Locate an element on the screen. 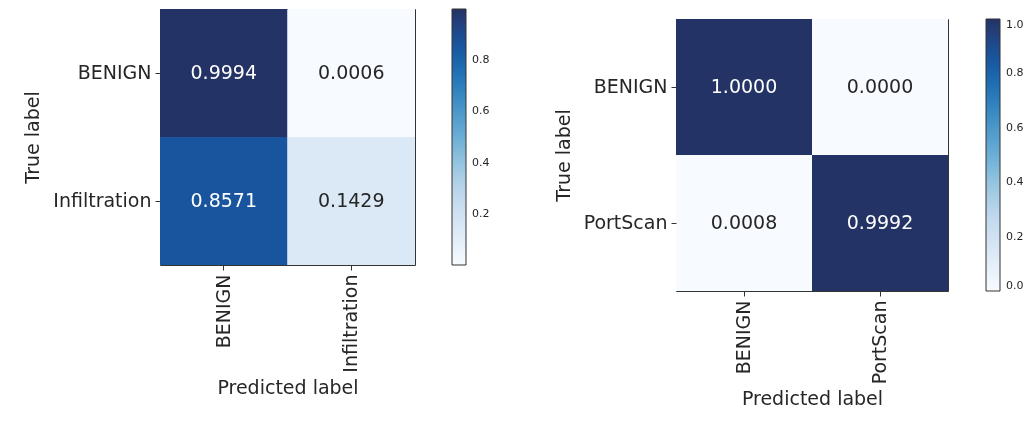 Image resolution: width=1029 pixels, height=424 pixels. color-bar-label: 1.0 is located at coordinates (1015, 24).